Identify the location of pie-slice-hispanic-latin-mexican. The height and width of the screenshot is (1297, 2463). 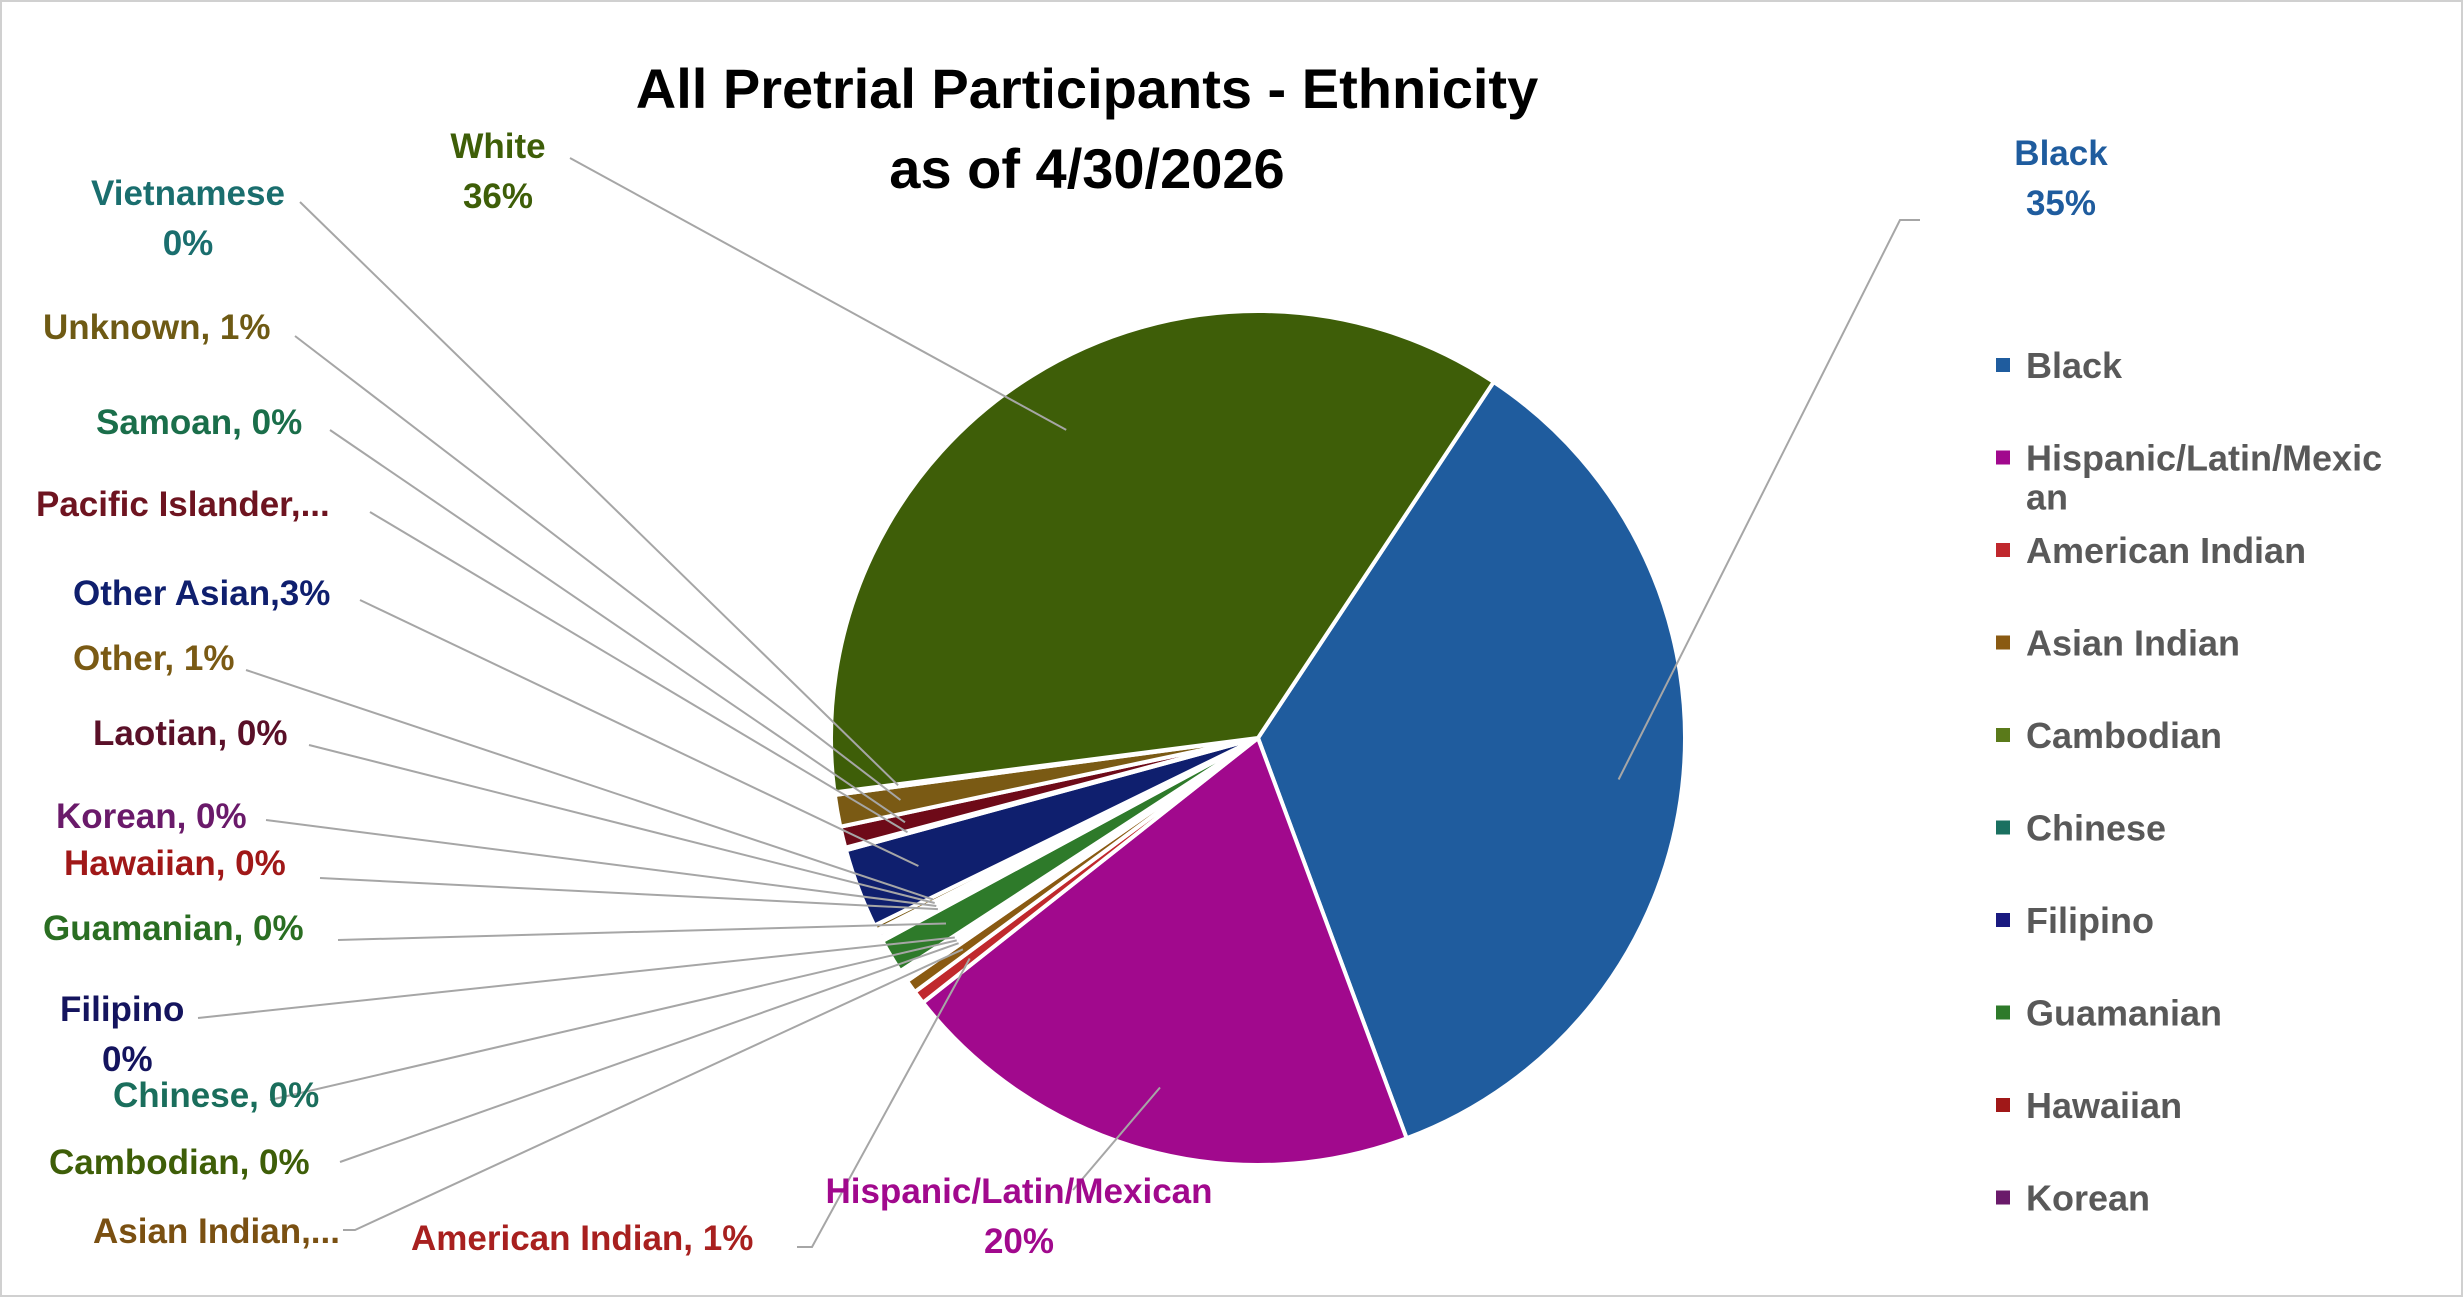
(1165, 951).